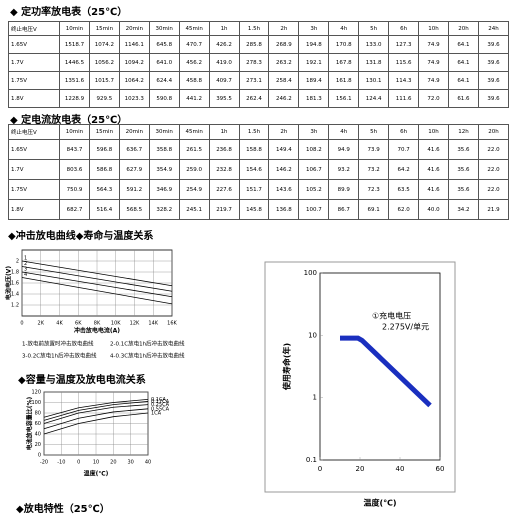  I want to click on section-title: ◆ 定功率放电表（25℃）, so click(69, 12).